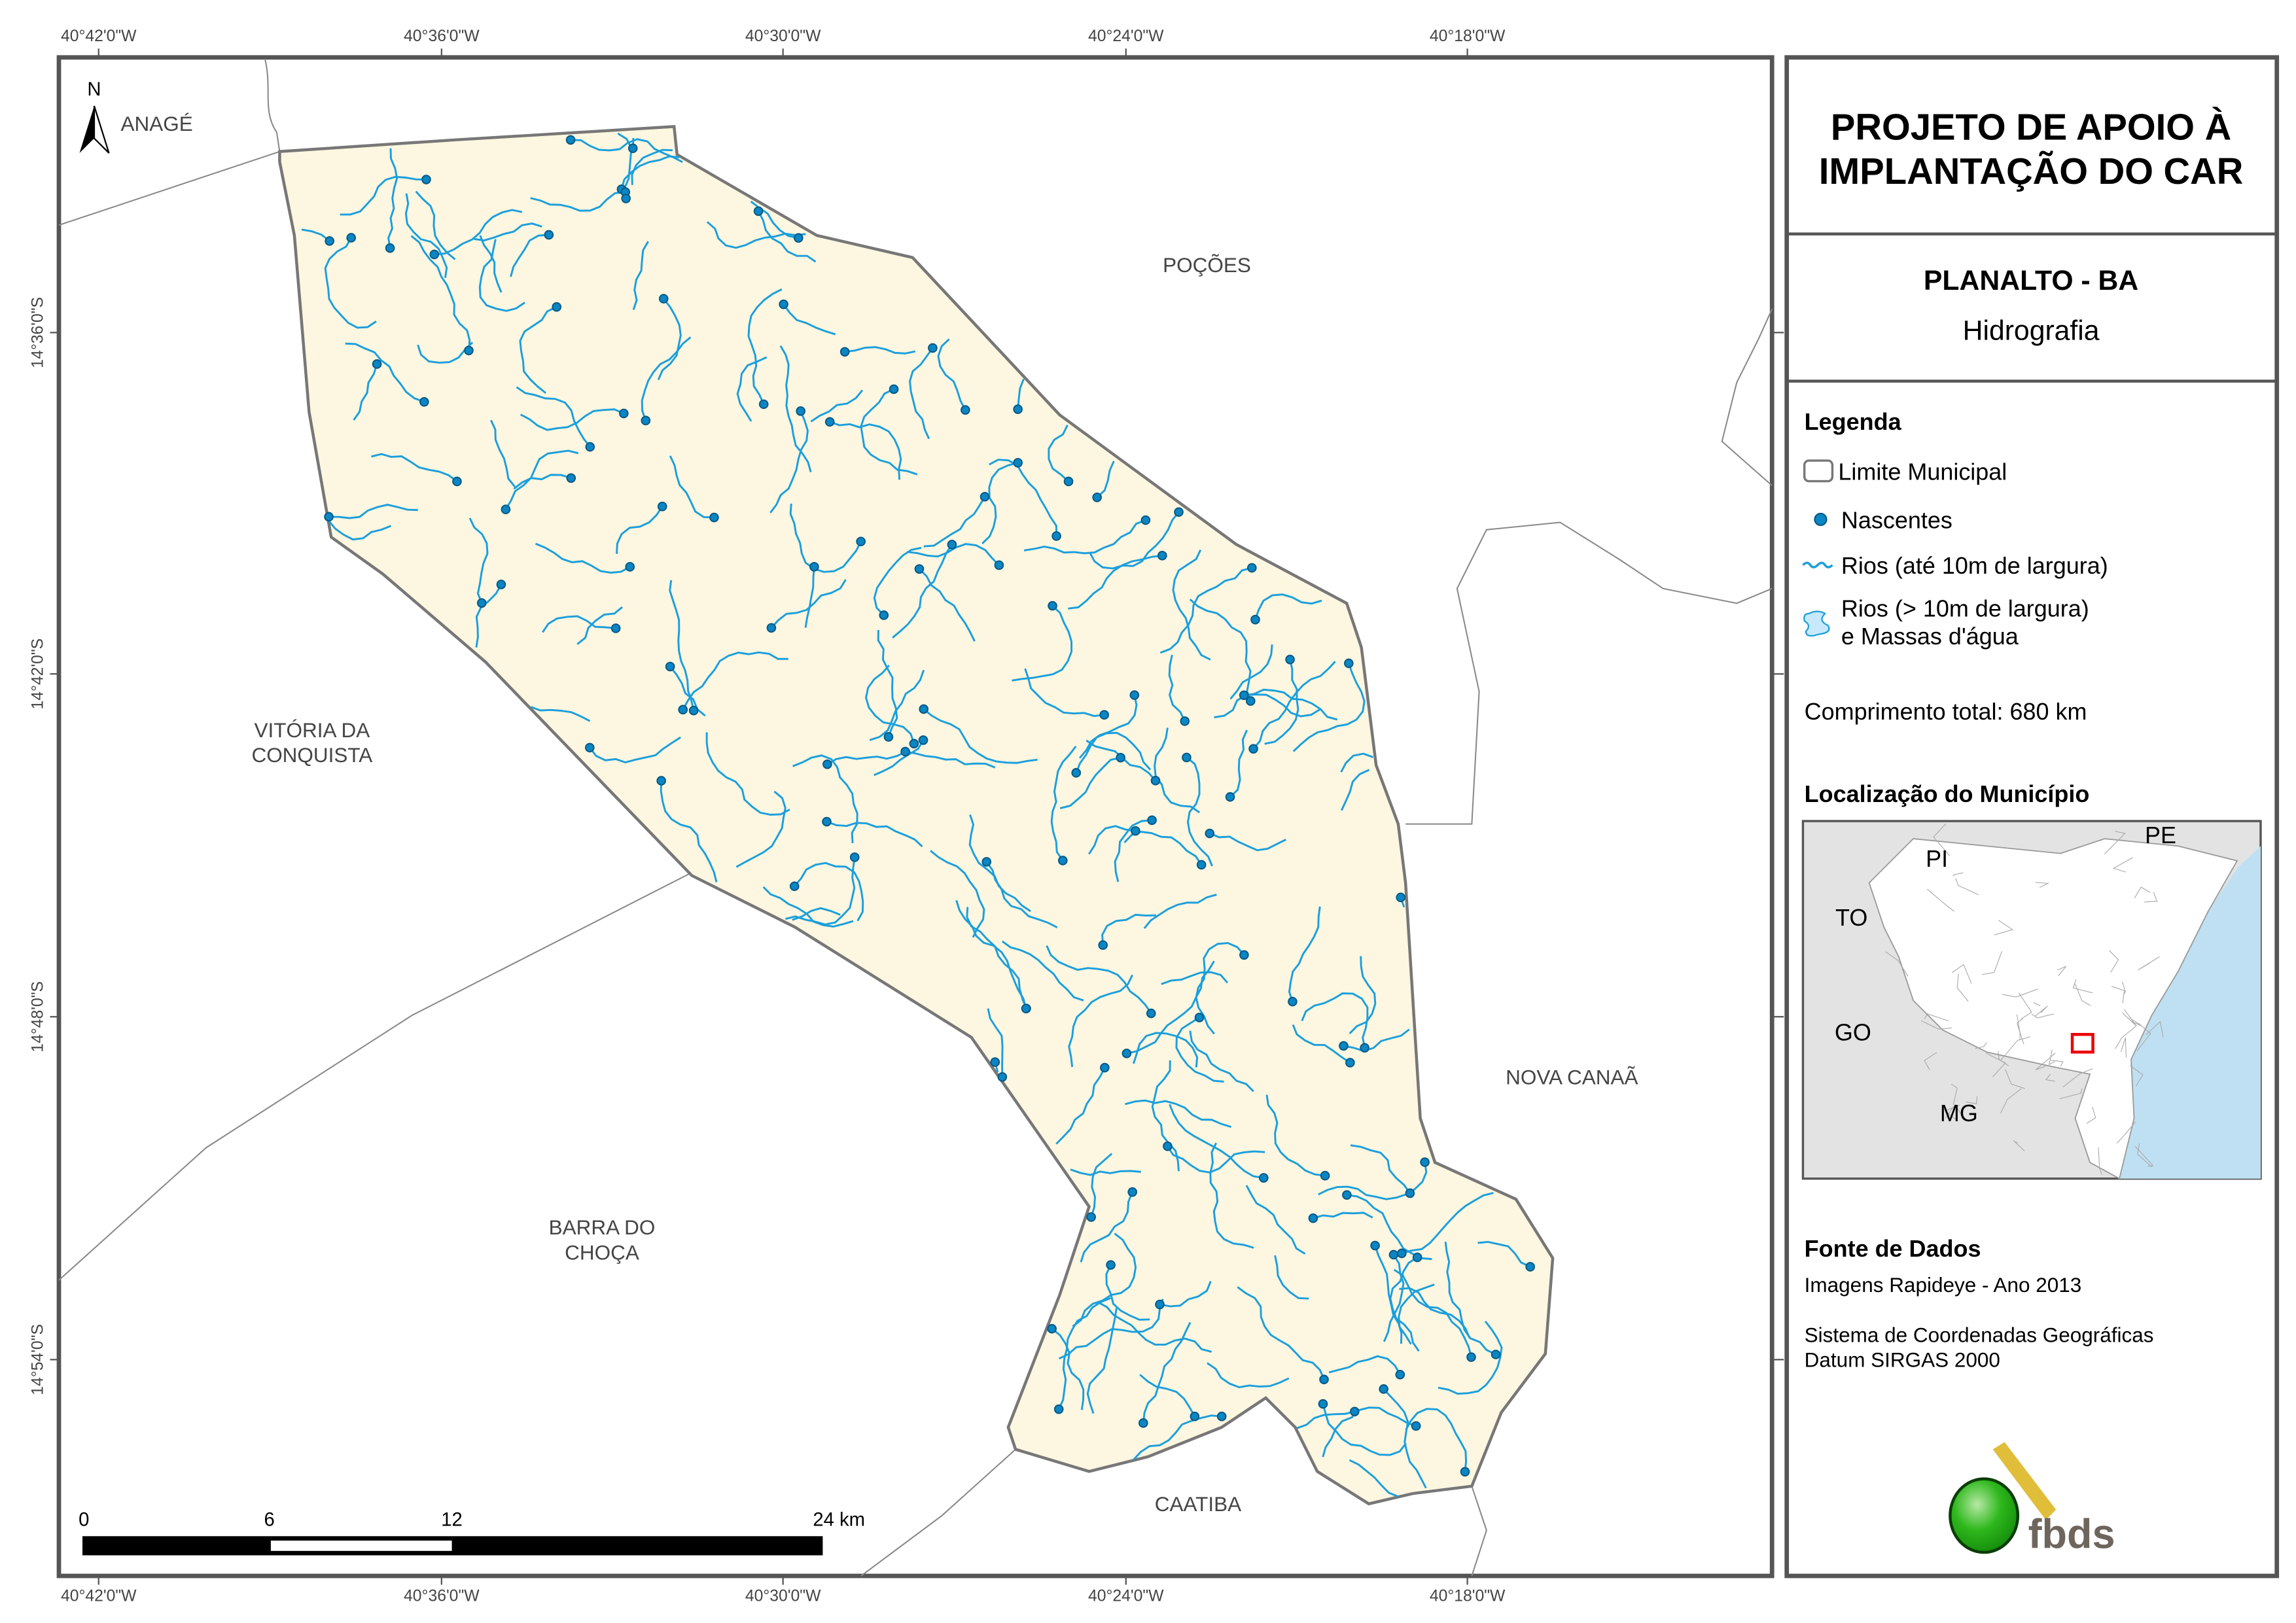 This screenshot has height=1623, width=2296. Describe the element at coordinates (1207, 265) in the screenshot. I see `label-pocoes: POÇÕES` at that location.